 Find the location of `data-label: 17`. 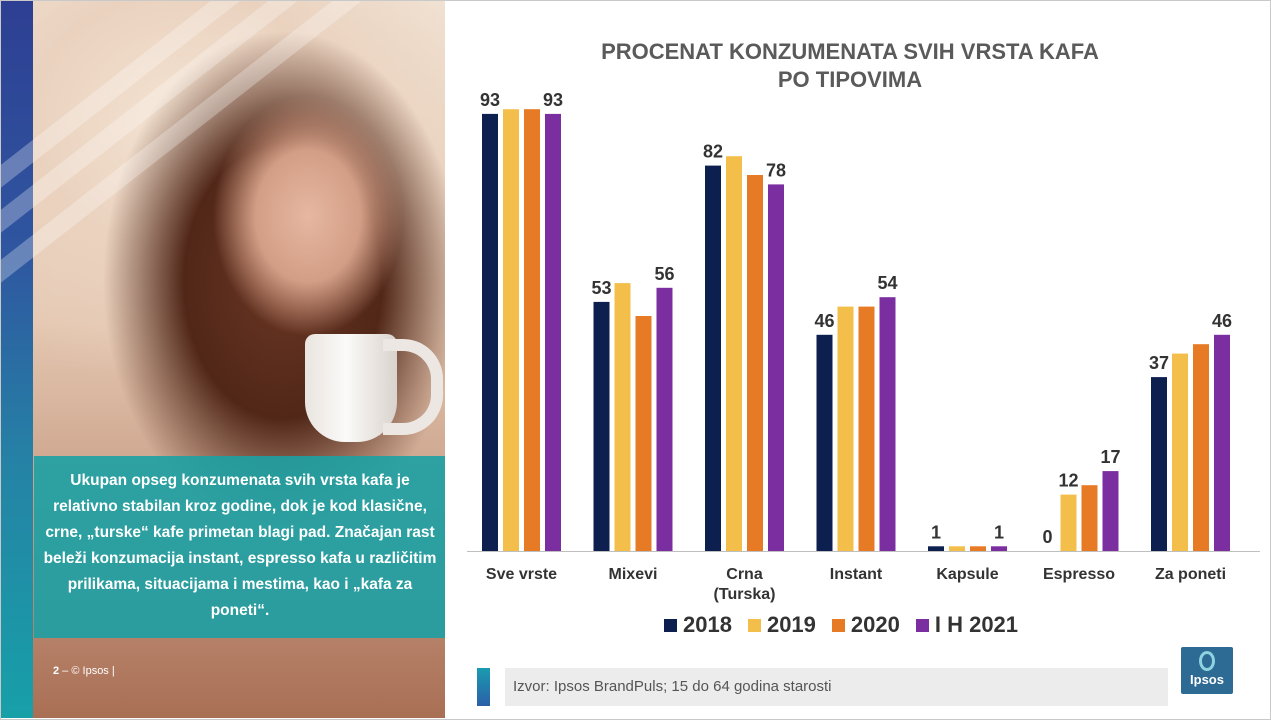

data-label: 17 is located at coordinates (1110, 457).